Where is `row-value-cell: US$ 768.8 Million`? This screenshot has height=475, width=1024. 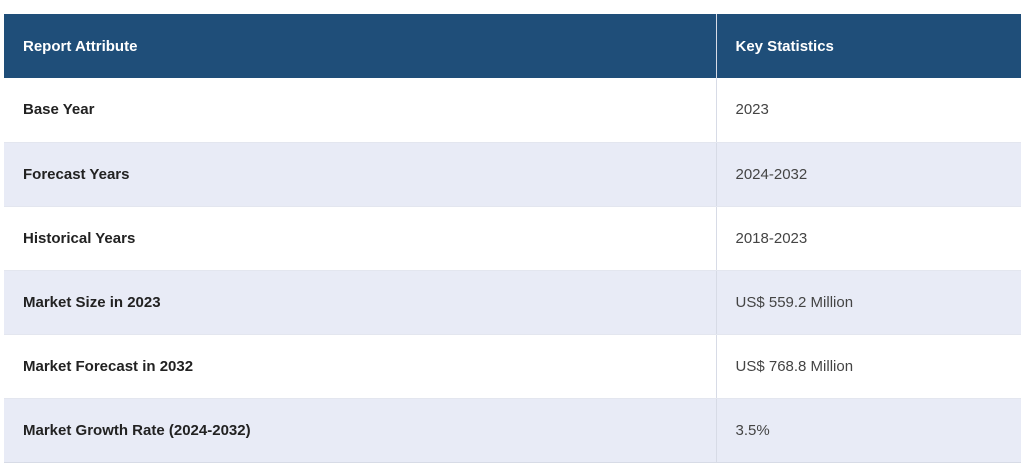 row-value-cell: US$ 768.8 Million is located at coordinates (868, 366).